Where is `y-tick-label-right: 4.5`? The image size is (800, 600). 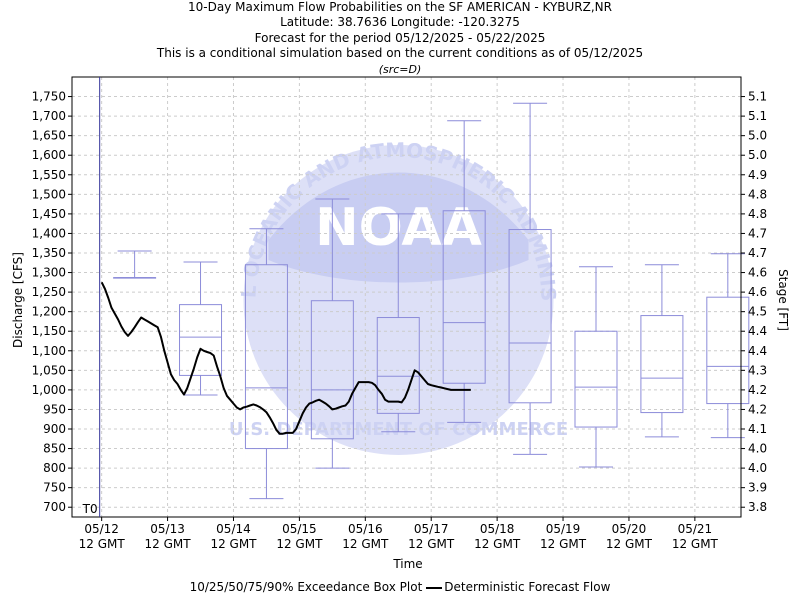
y-tick-label-right: 4.5 is located at coordinates (757, 312).